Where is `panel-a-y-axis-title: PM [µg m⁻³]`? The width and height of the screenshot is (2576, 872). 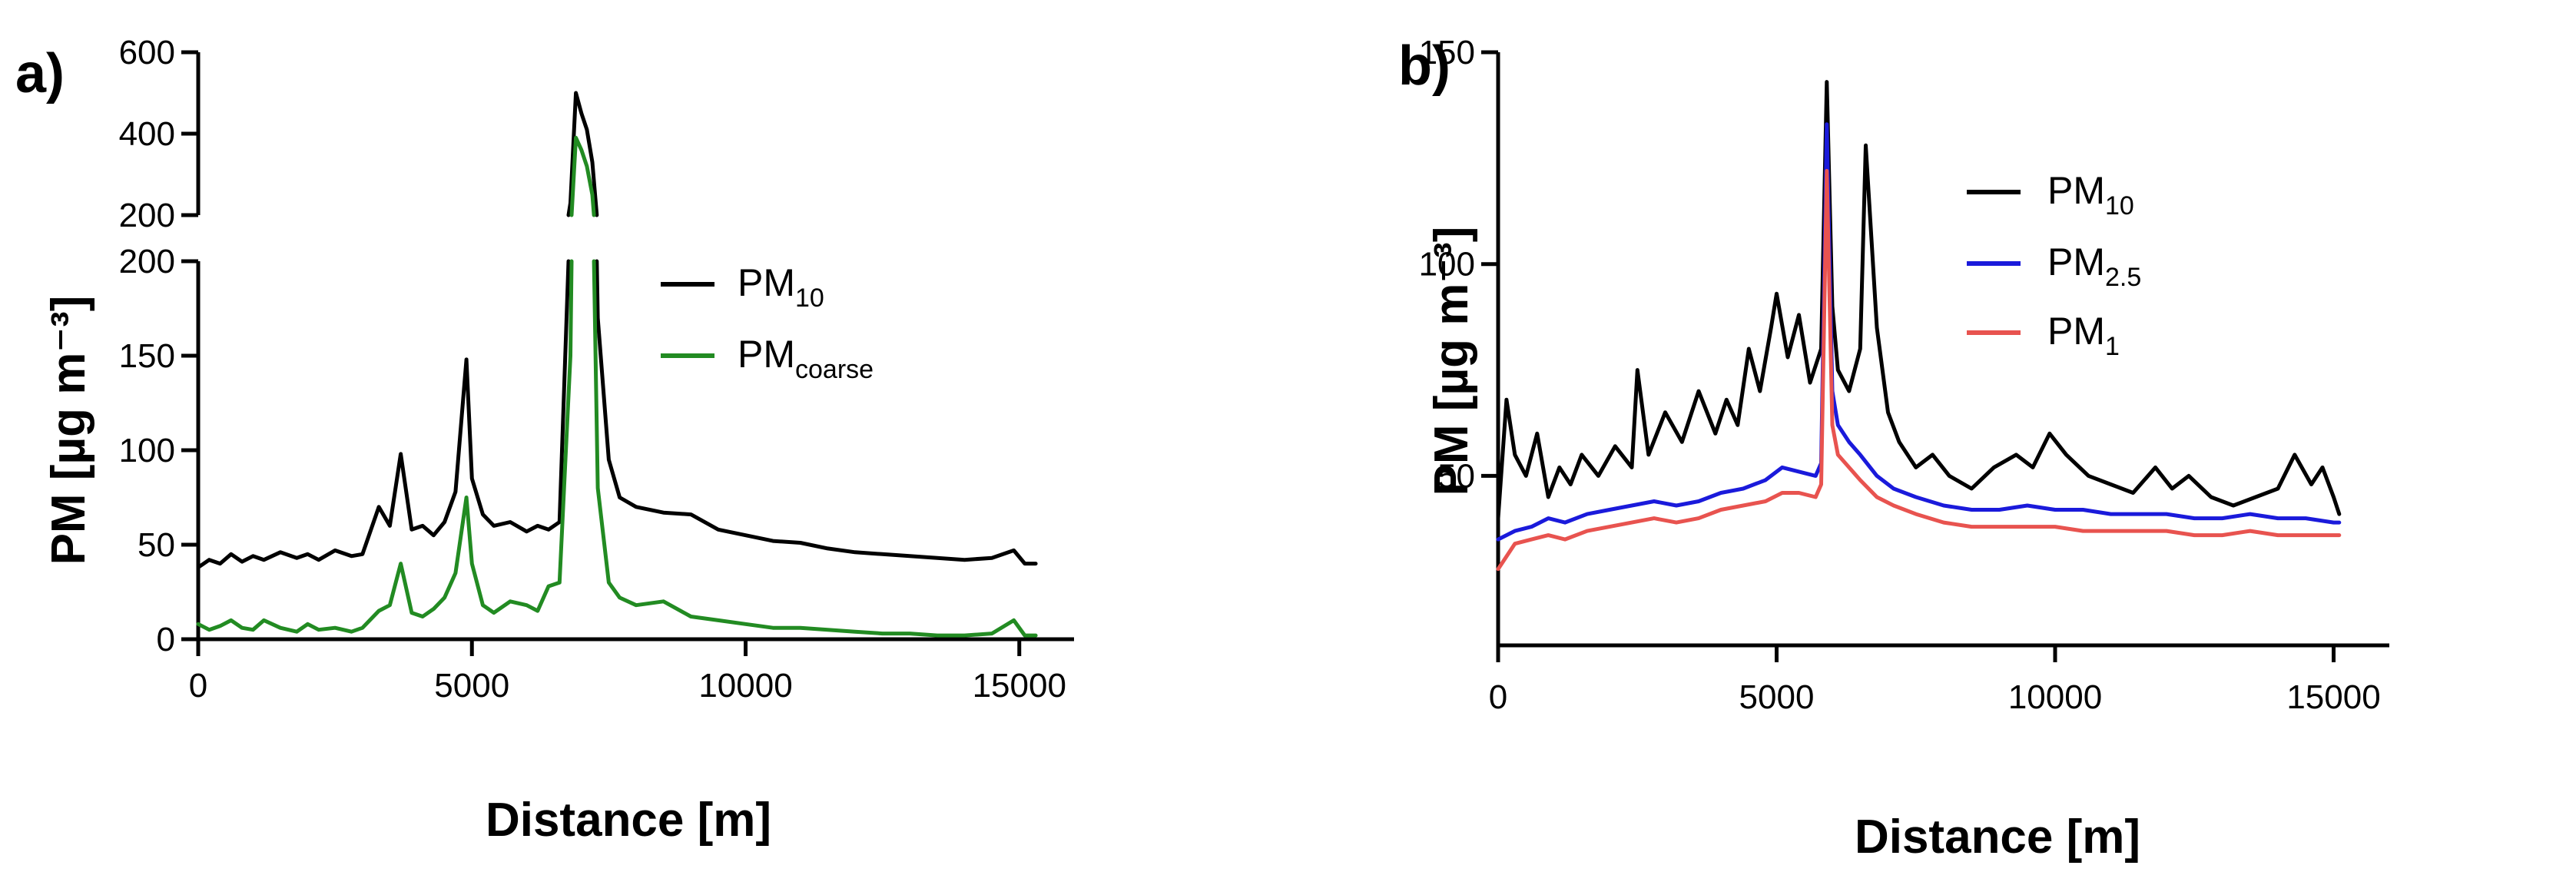
panel-a-y-axis-title: PM [µg m⁻³] is located at coordinates (68, 431).